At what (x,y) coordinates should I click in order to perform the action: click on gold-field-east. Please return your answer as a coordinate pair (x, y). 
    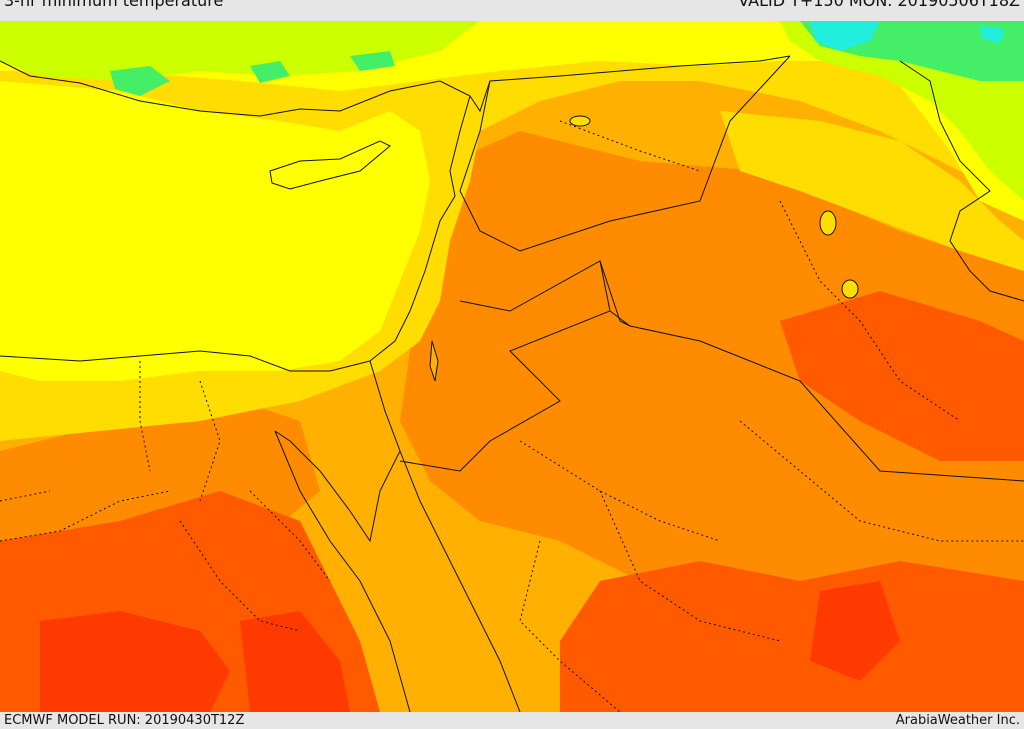
    Looking at the image, I should click on (872, 191).